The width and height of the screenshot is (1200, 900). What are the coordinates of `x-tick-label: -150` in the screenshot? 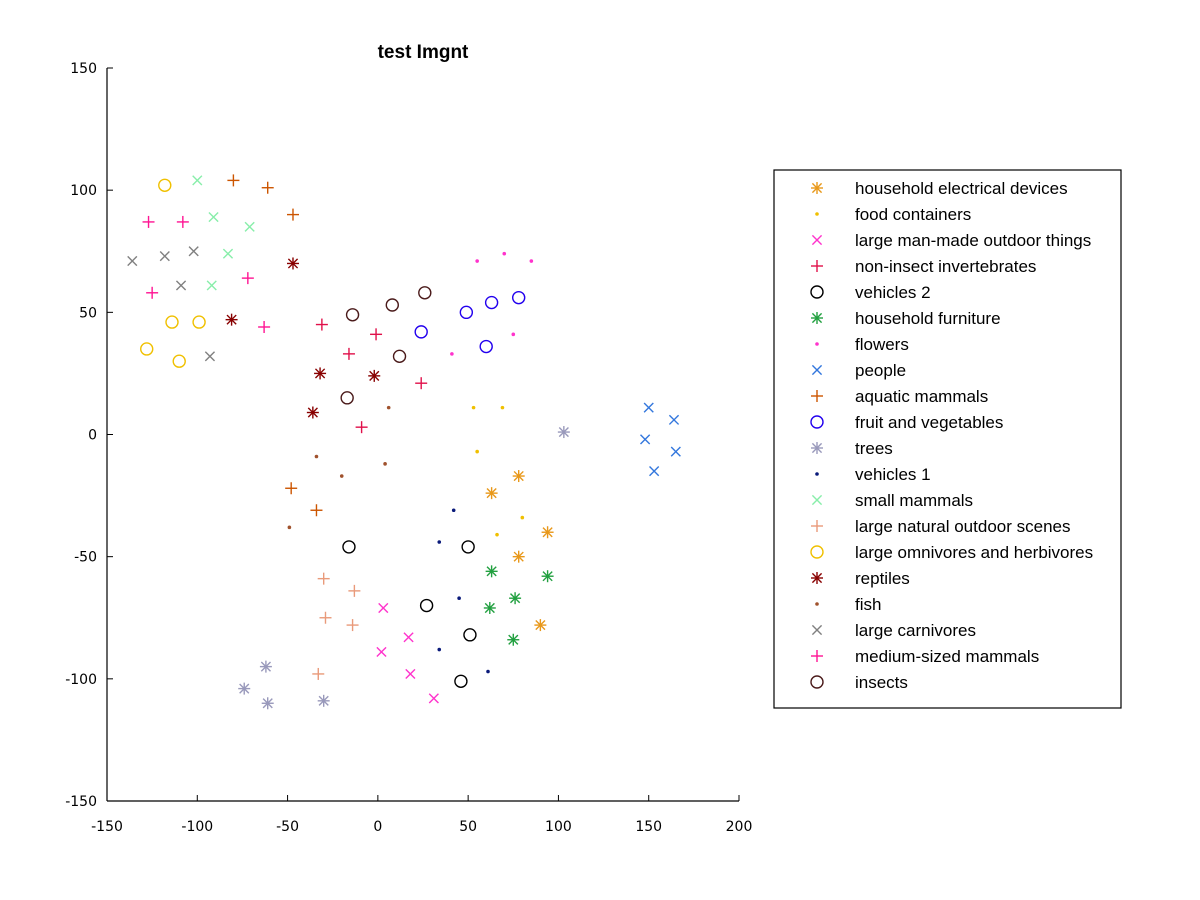 It's located at (107, 827).